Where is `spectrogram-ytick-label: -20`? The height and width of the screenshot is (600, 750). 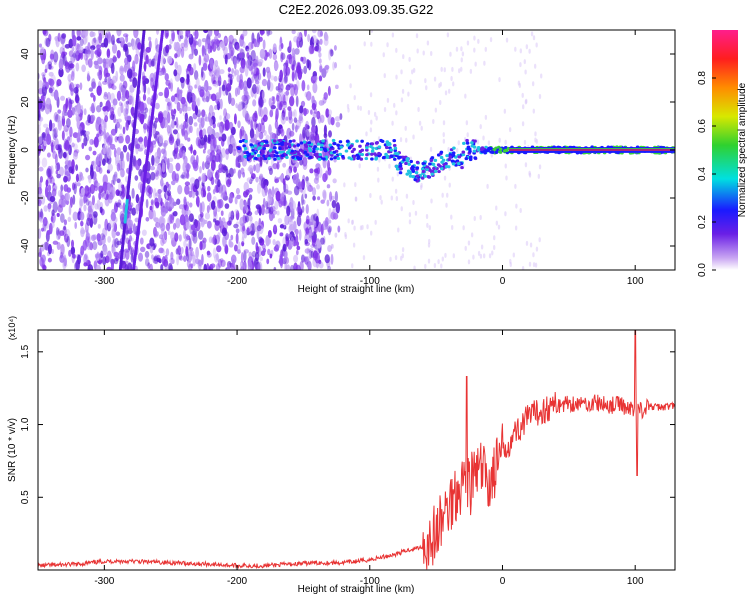
spectrogram-ytick-label: -20 is located at coordinates (25, 197).